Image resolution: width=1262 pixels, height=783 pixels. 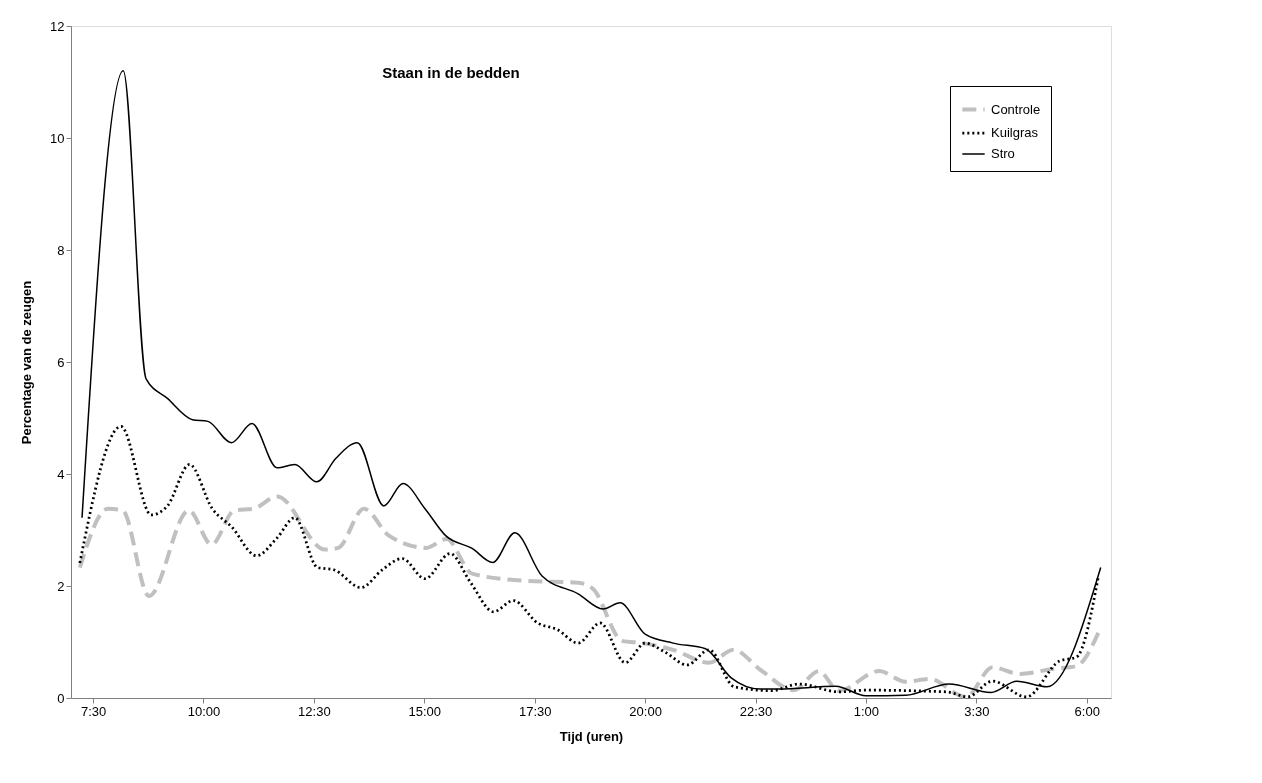 I want to click on legend-label: Controle, so click(x=1016, y=109).